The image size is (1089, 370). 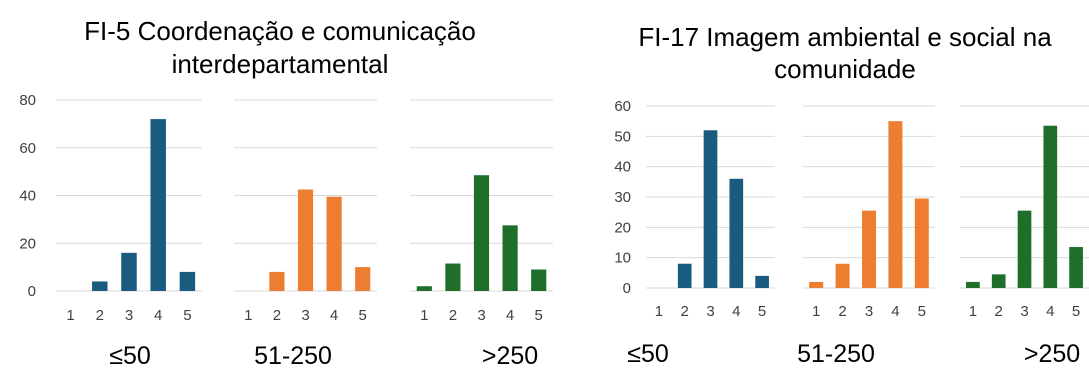 I want to click on chart-title-line: interdepartamental, so click(x=280, y=64).